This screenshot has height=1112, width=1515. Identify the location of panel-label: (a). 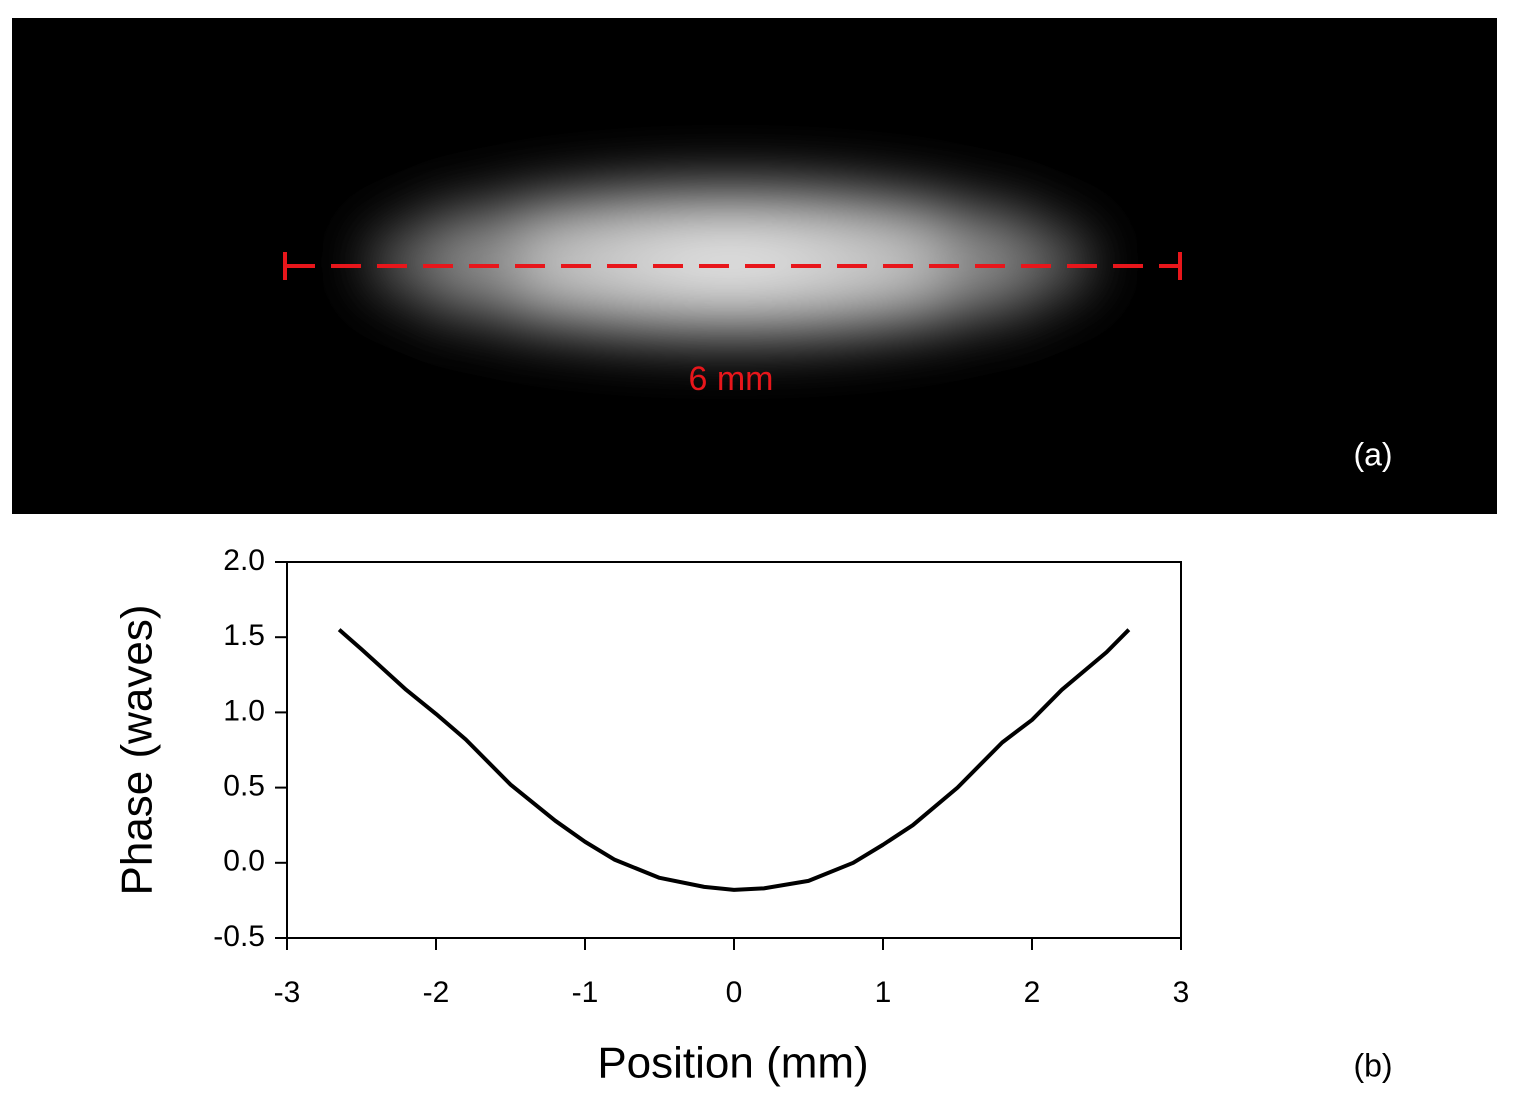
(1372, 454).